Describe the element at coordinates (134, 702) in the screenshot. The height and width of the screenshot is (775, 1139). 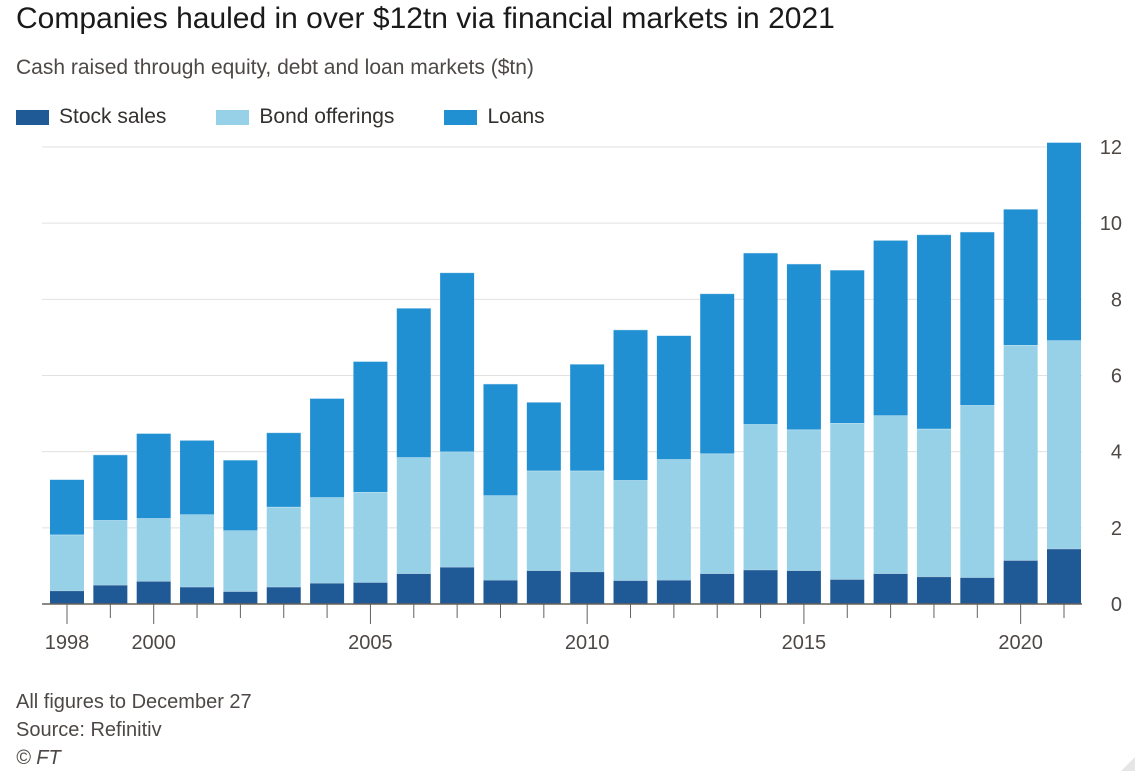
I see `footnote: All figures to December 27` at that location.